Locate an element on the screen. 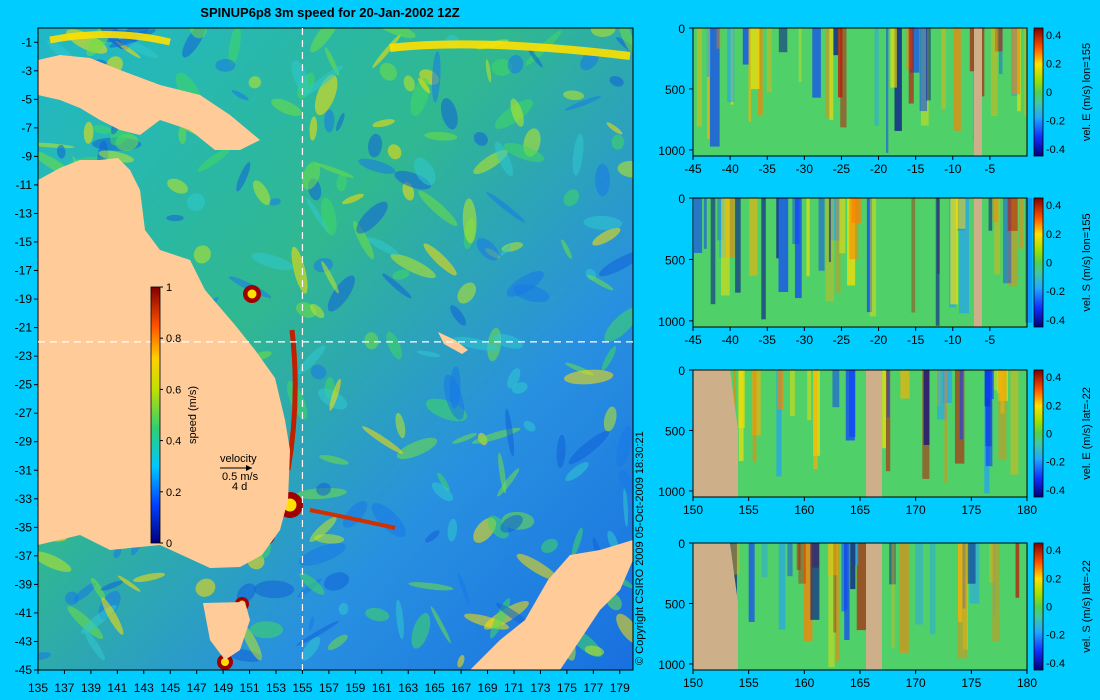  map-x-tick-label: 135 is located at coordinates (38, 688).